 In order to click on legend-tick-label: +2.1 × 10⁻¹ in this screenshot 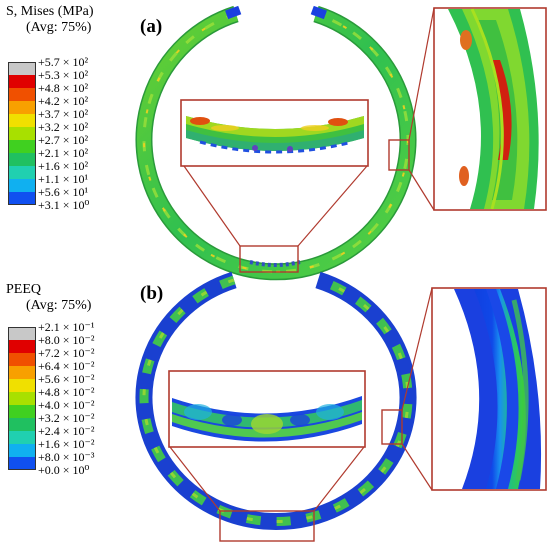, I will do `click(66, 327)`.